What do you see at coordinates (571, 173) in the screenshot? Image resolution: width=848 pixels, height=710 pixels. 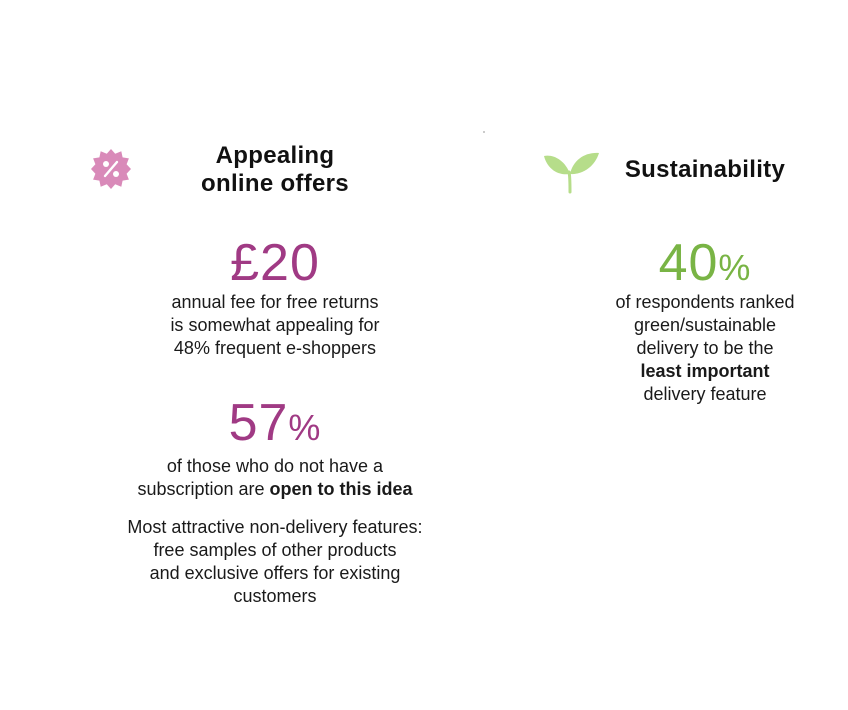 I see `sprout-icon` at bounding box center [571, 173].